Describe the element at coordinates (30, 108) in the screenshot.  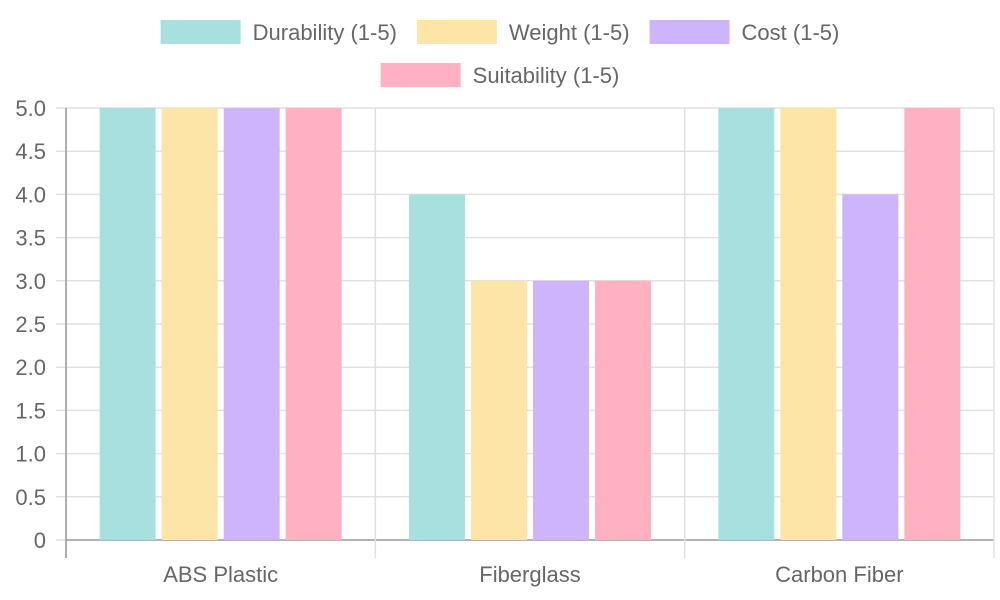
I see `y-tick-label: 5.0` at that location.